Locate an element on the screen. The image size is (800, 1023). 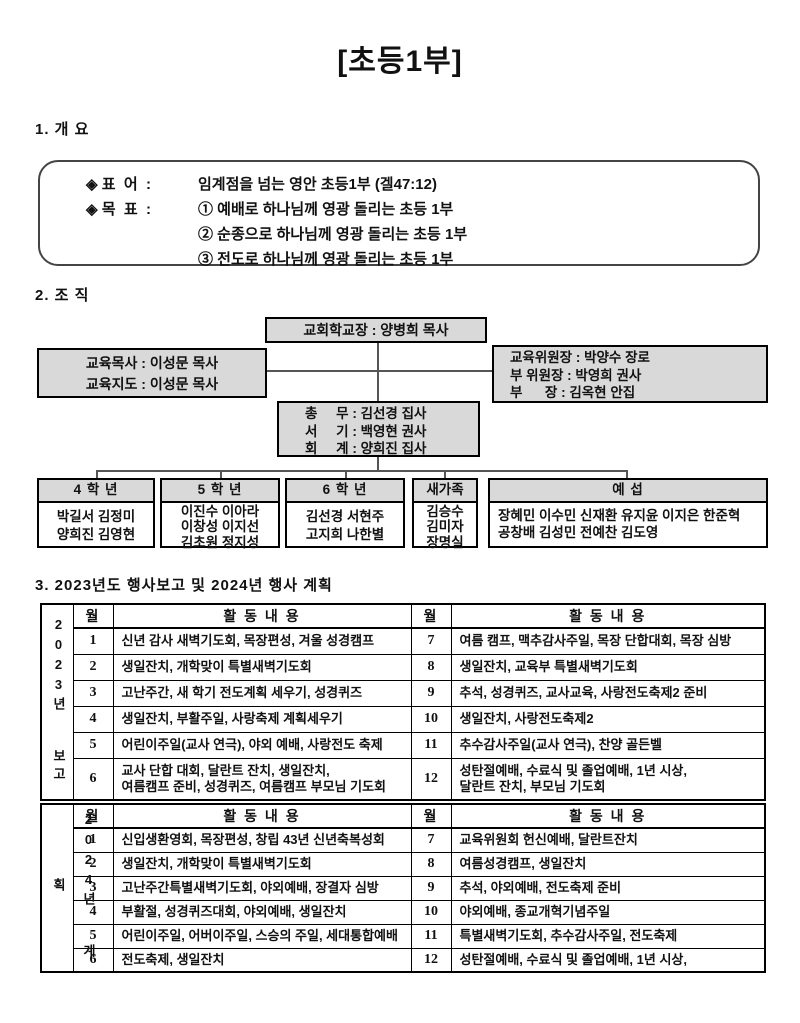
group-members: 김선경 서현주 고지희 나한별 is located at coordinates (345, 523).